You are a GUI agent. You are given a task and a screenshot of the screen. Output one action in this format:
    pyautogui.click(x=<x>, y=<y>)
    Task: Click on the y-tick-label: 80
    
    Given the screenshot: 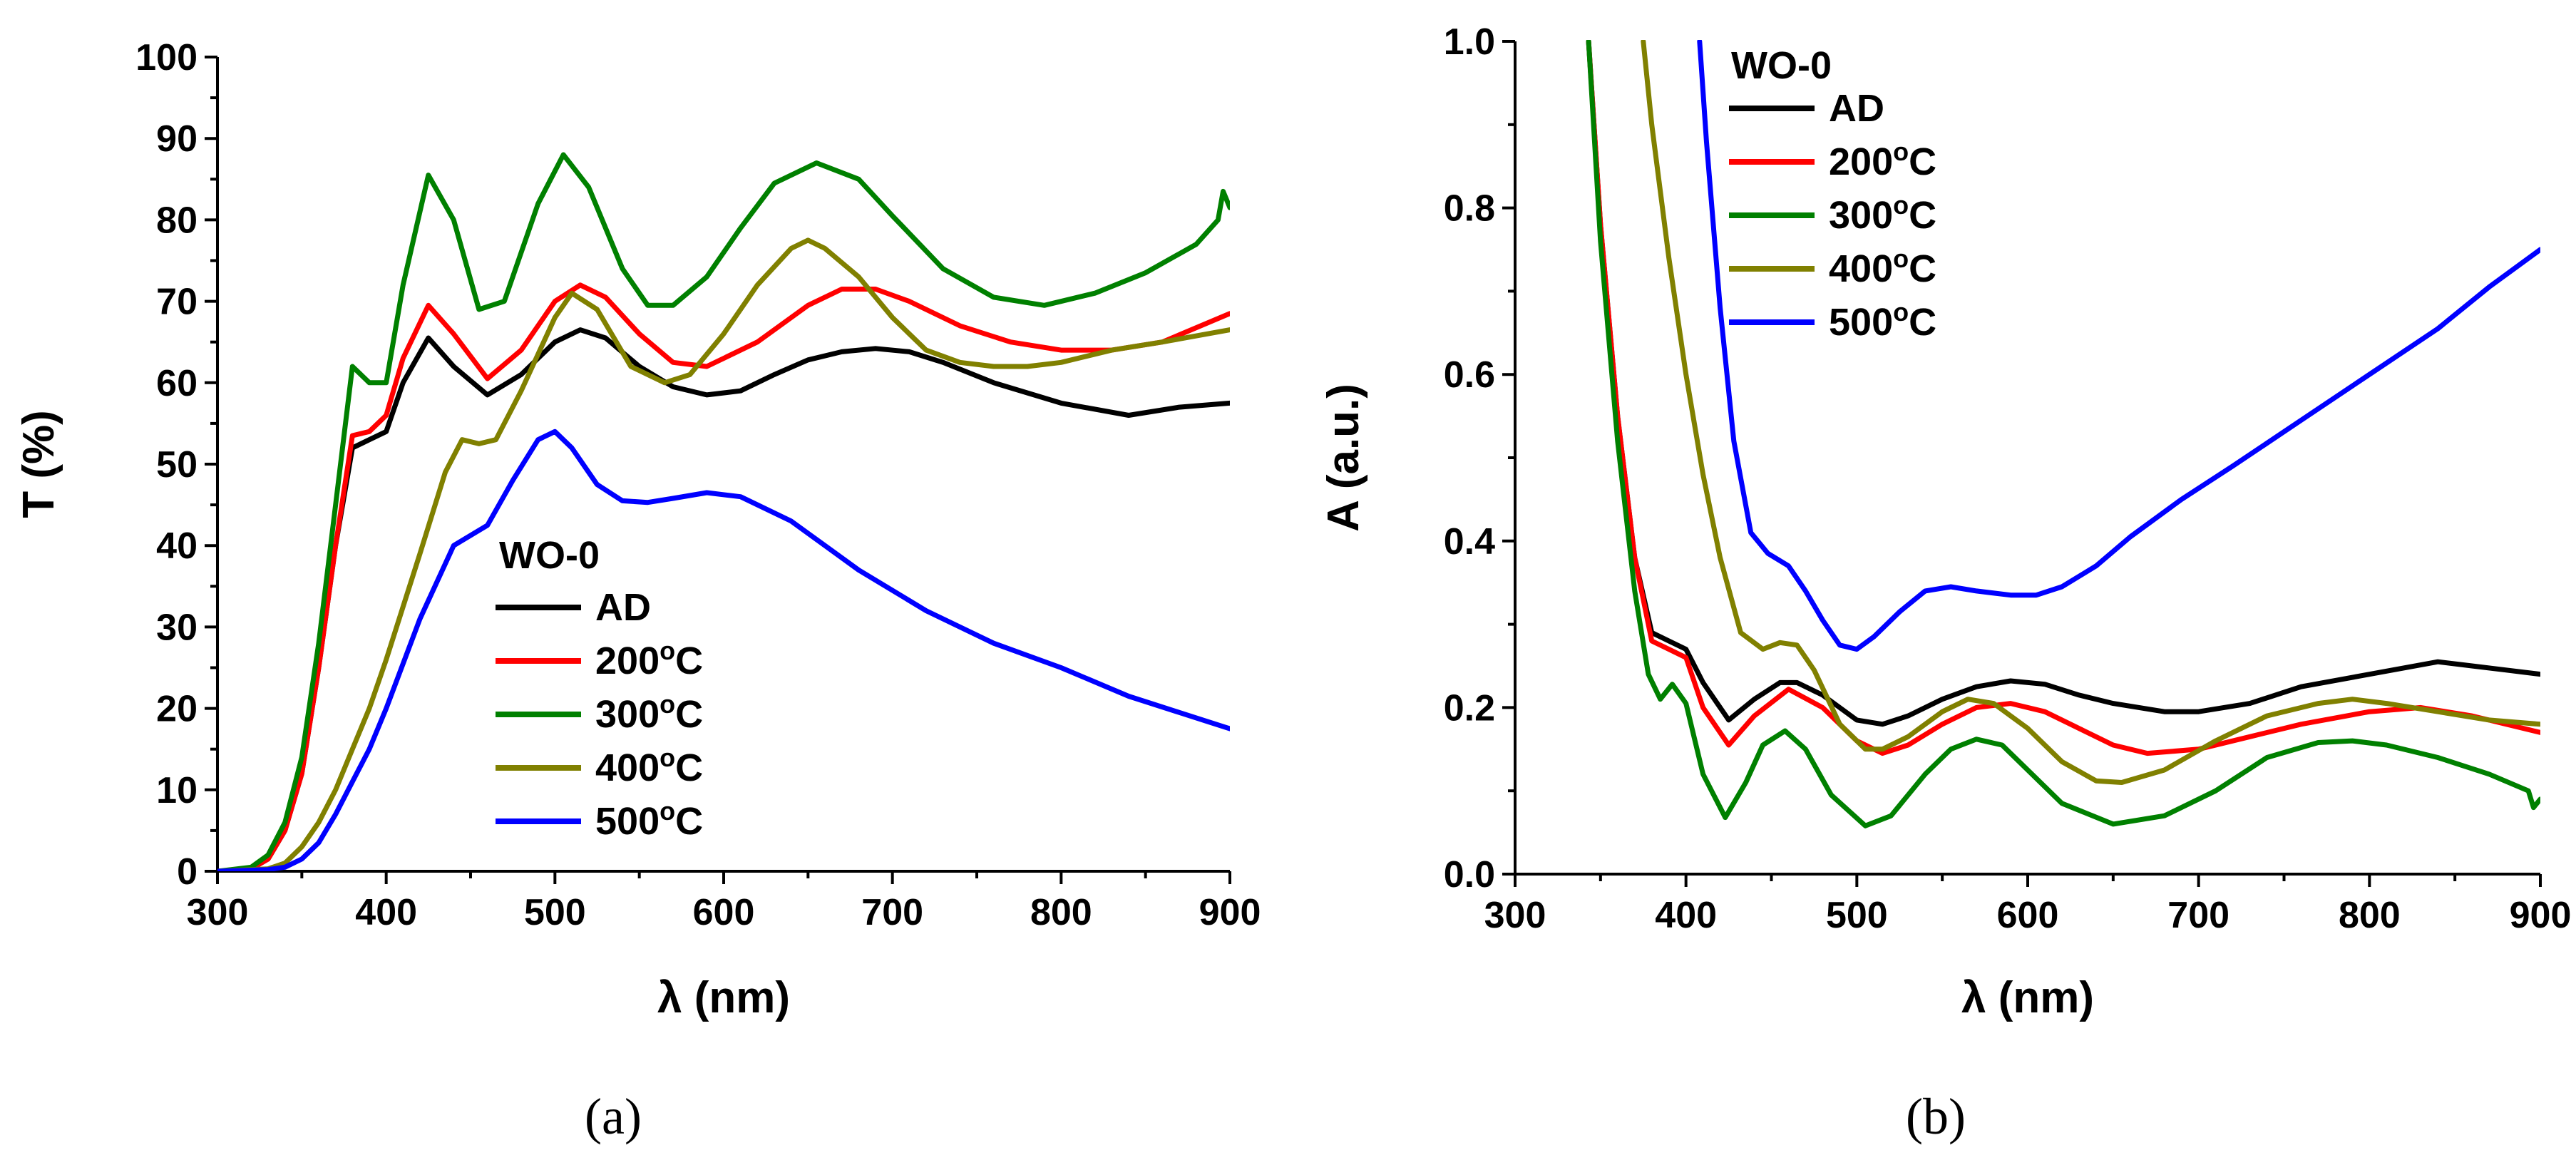 What is the action you would take?
    pyautogui.click(x=176, y=221)
    